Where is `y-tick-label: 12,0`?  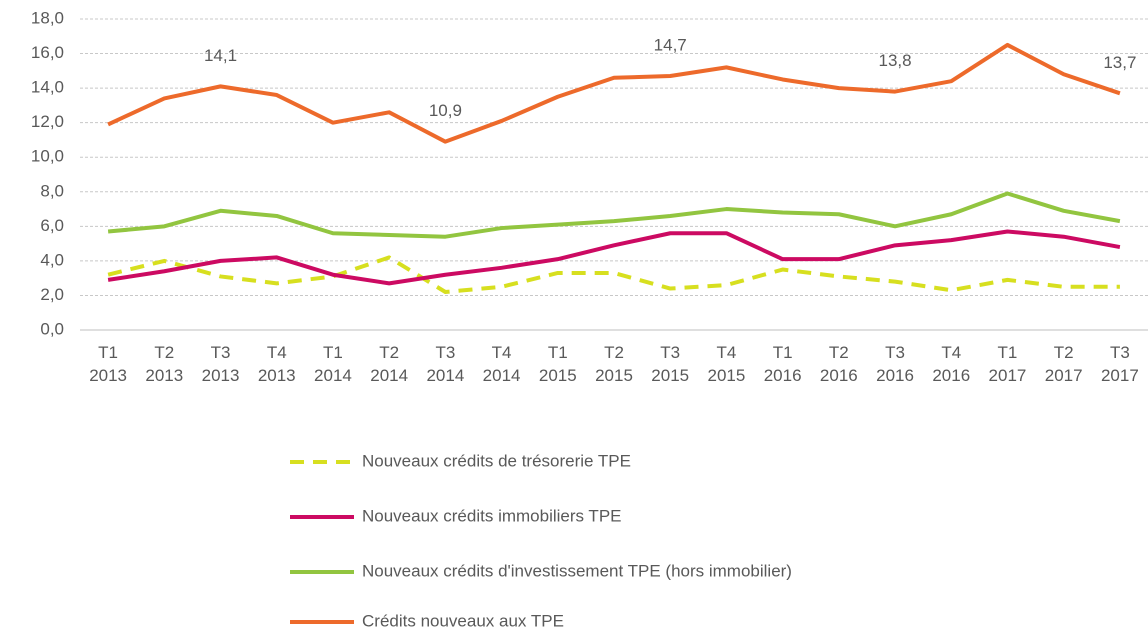
y-tick-label: 12,0 is located at coordinates (47, 121).